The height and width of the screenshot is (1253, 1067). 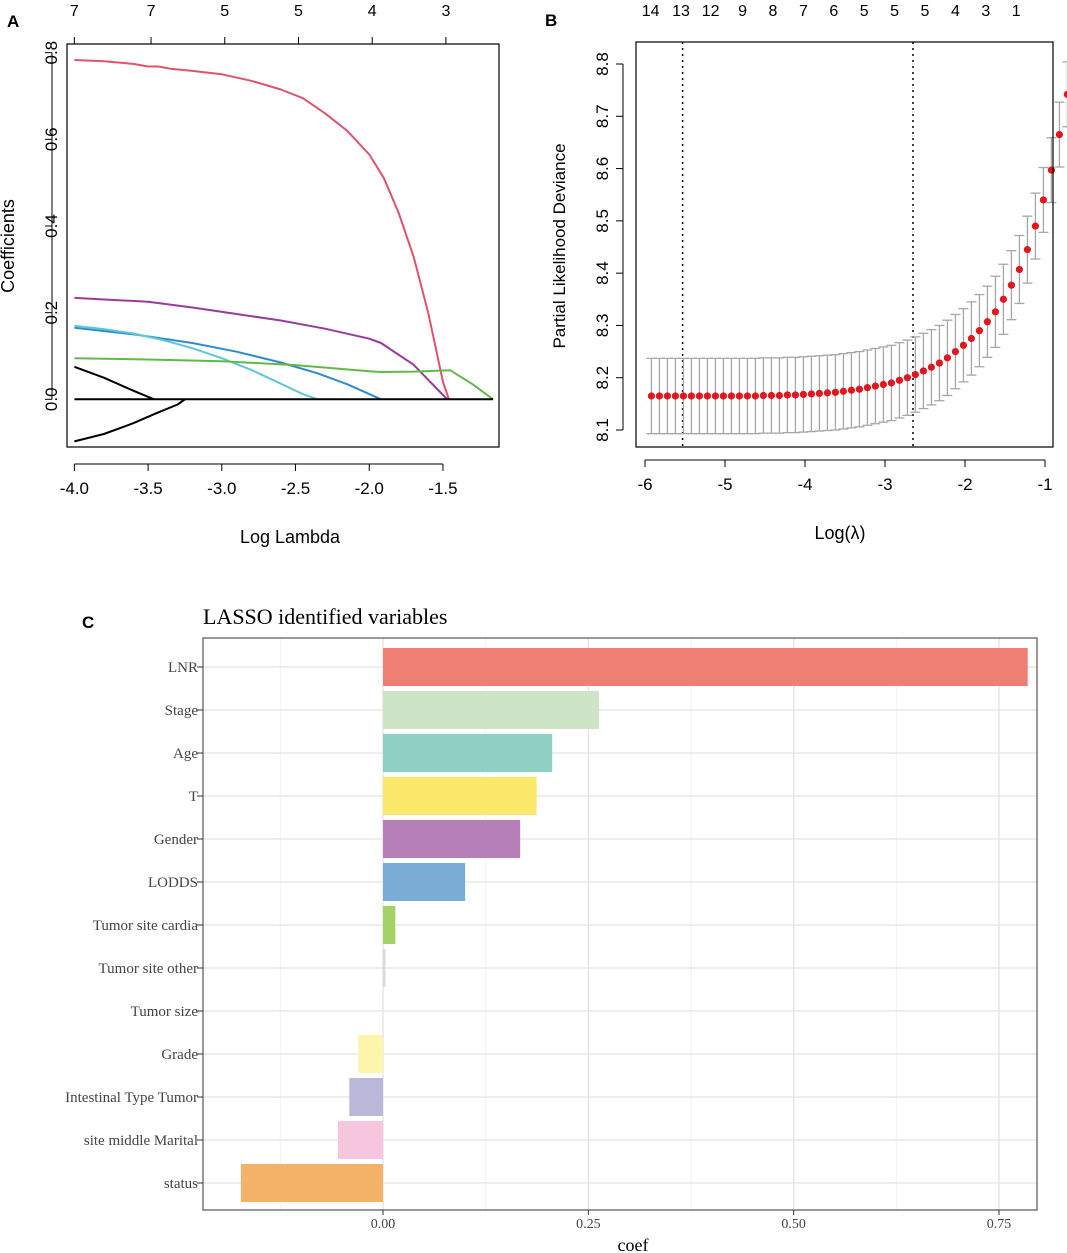 I want to click on x-tick-label: -2, so click(x=964, y=484).